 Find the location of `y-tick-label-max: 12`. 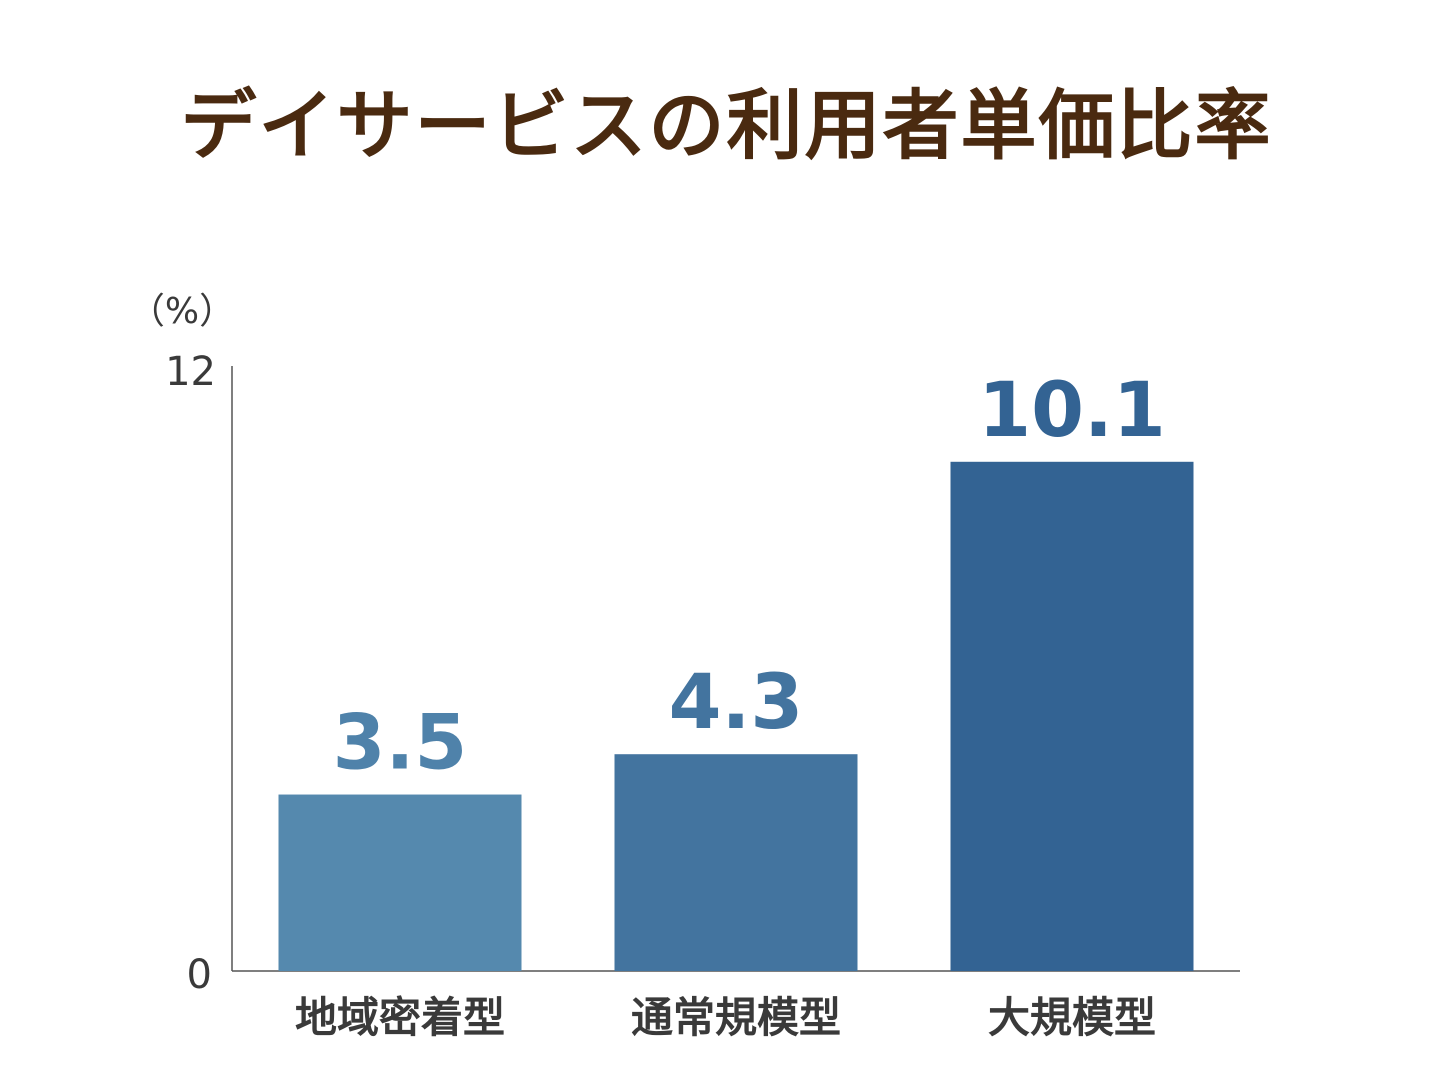

y-tick-label-max: 12 is located at coordinates (190, 372).